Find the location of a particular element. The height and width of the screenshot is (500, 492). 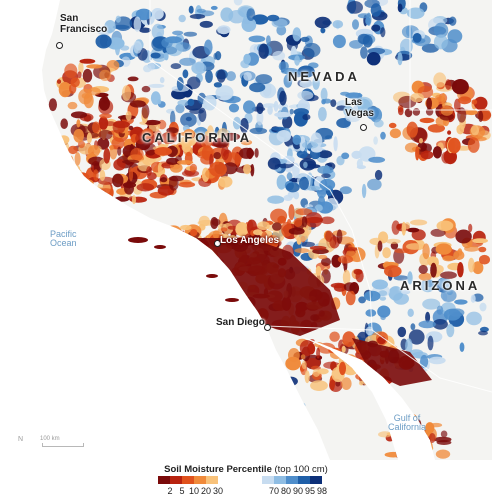

legend-swatch is located at coordinates (268, 480).